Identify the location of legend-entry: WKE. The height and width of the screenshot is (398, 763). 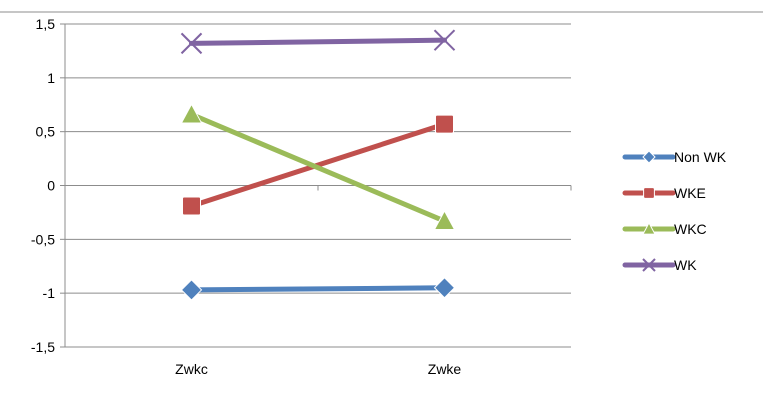
(664, 193).